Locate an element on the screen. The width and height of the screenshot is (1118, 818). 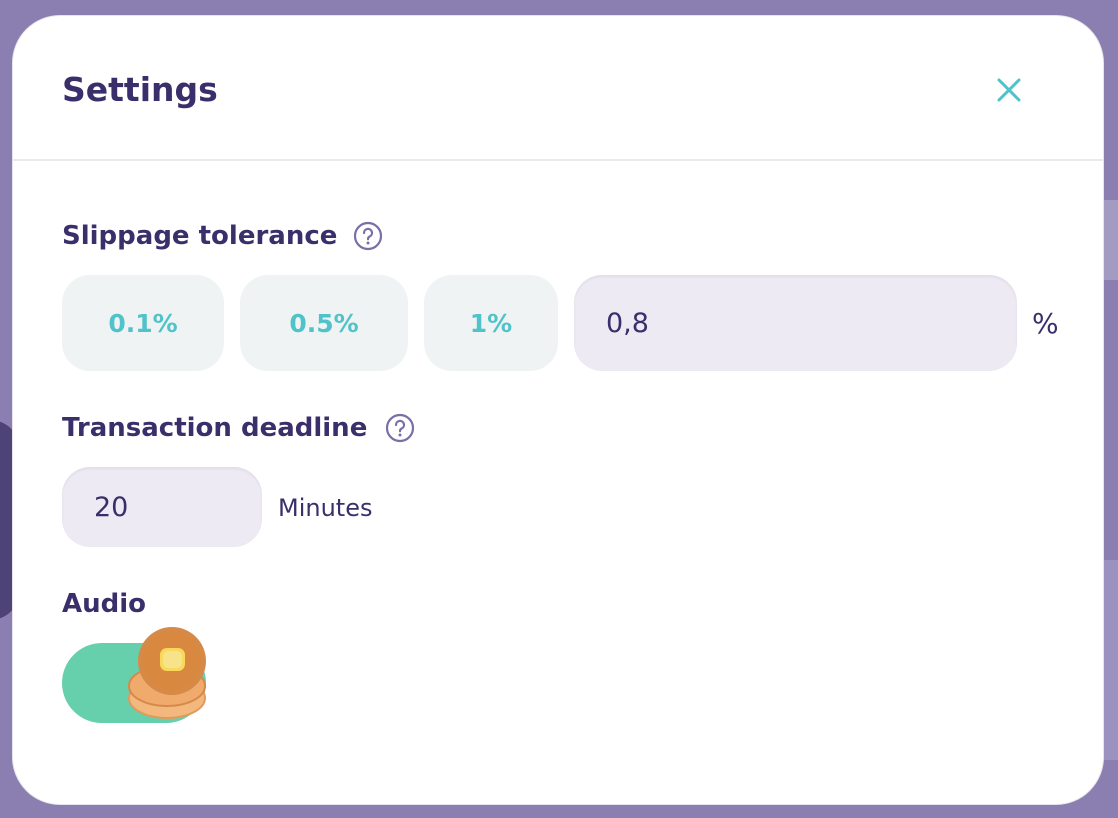
slippage-option-0-1-button: 0.1% is located at coordinates (143, 323).